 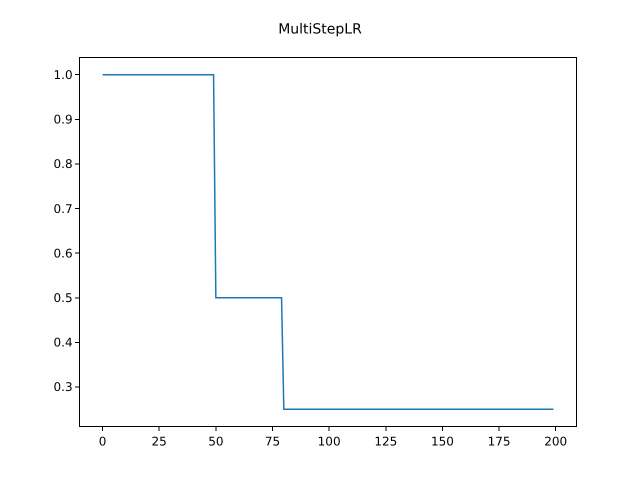 What do you see at coordinates (102, 441) in the screenshot?
I see `x-tick-label: 0` at bounding box center [102, 441].